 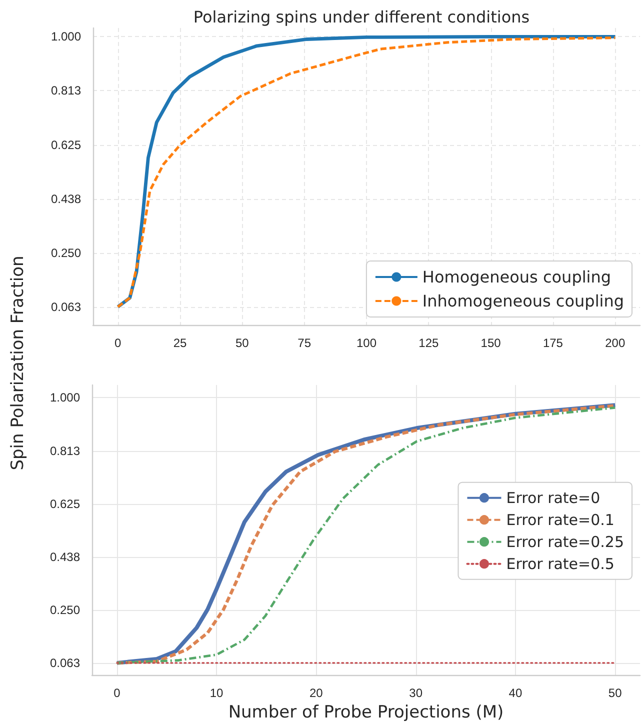 I want to click on chart-title: Polarizing spins under different conditions, so click(x=361, y=17).